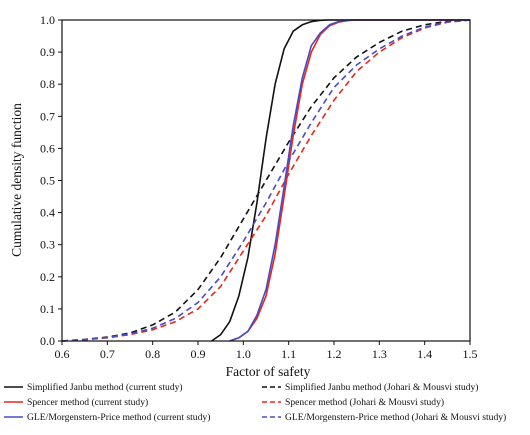  What do you see at coordinates (47, 277) in the screenshot?
I see `y-tick-label: 0.2` at bounding box center [47, 277].